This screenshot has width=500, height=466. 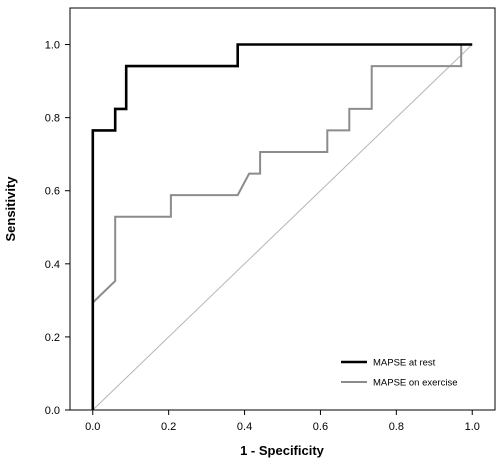 What do you see at coordinates (52, 119) in the screenshot?
I see `y-tick-label: 0.8` at bounding box center [52, 119].